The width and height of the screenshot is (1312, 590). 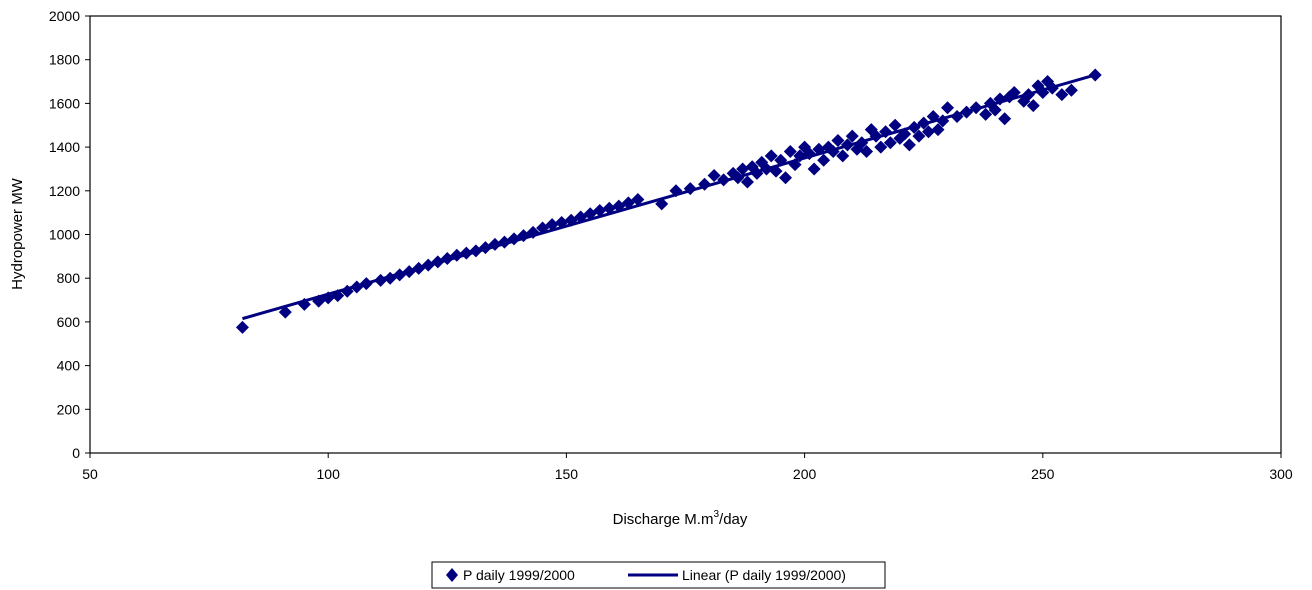 What do you see at coordinates (685, 455) in the screenshot?
I see `x-tick-marks` at bounding box center [685, 455].